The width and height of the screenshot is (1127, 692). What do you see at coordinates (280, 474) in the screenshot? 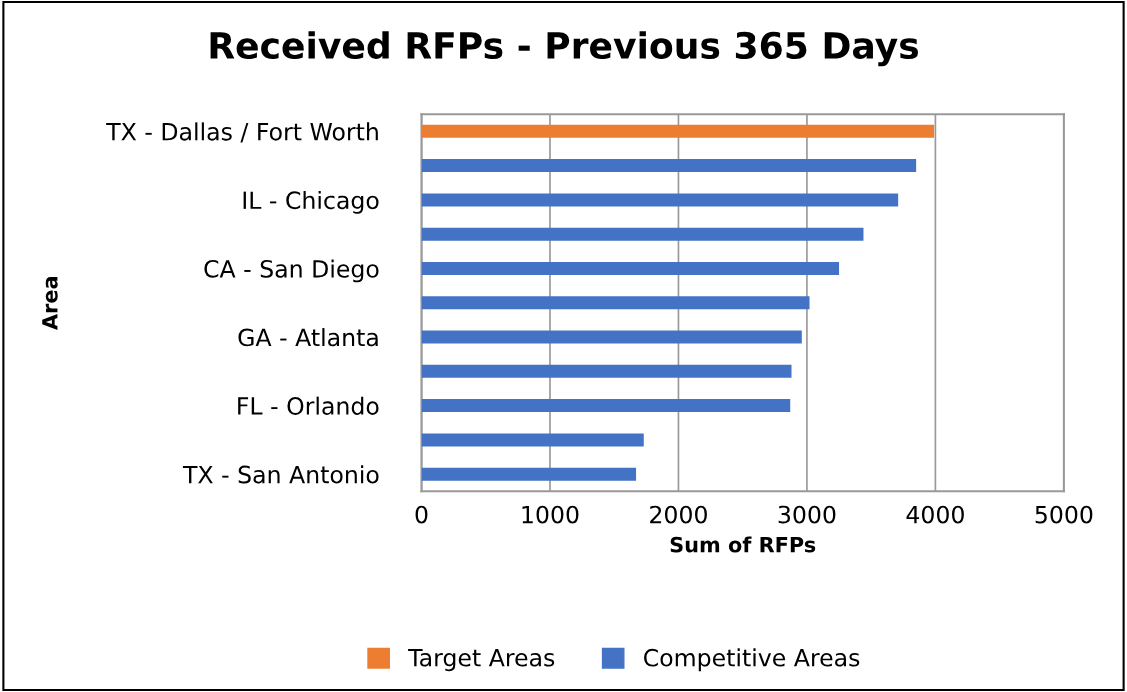
I see `y-tick-label: TX - San Antonio` at bounding box center [280, 474].